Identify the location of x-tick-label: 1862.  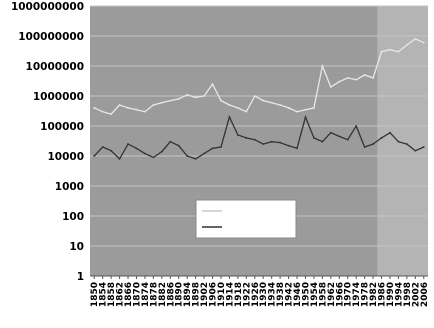
(121, 294).